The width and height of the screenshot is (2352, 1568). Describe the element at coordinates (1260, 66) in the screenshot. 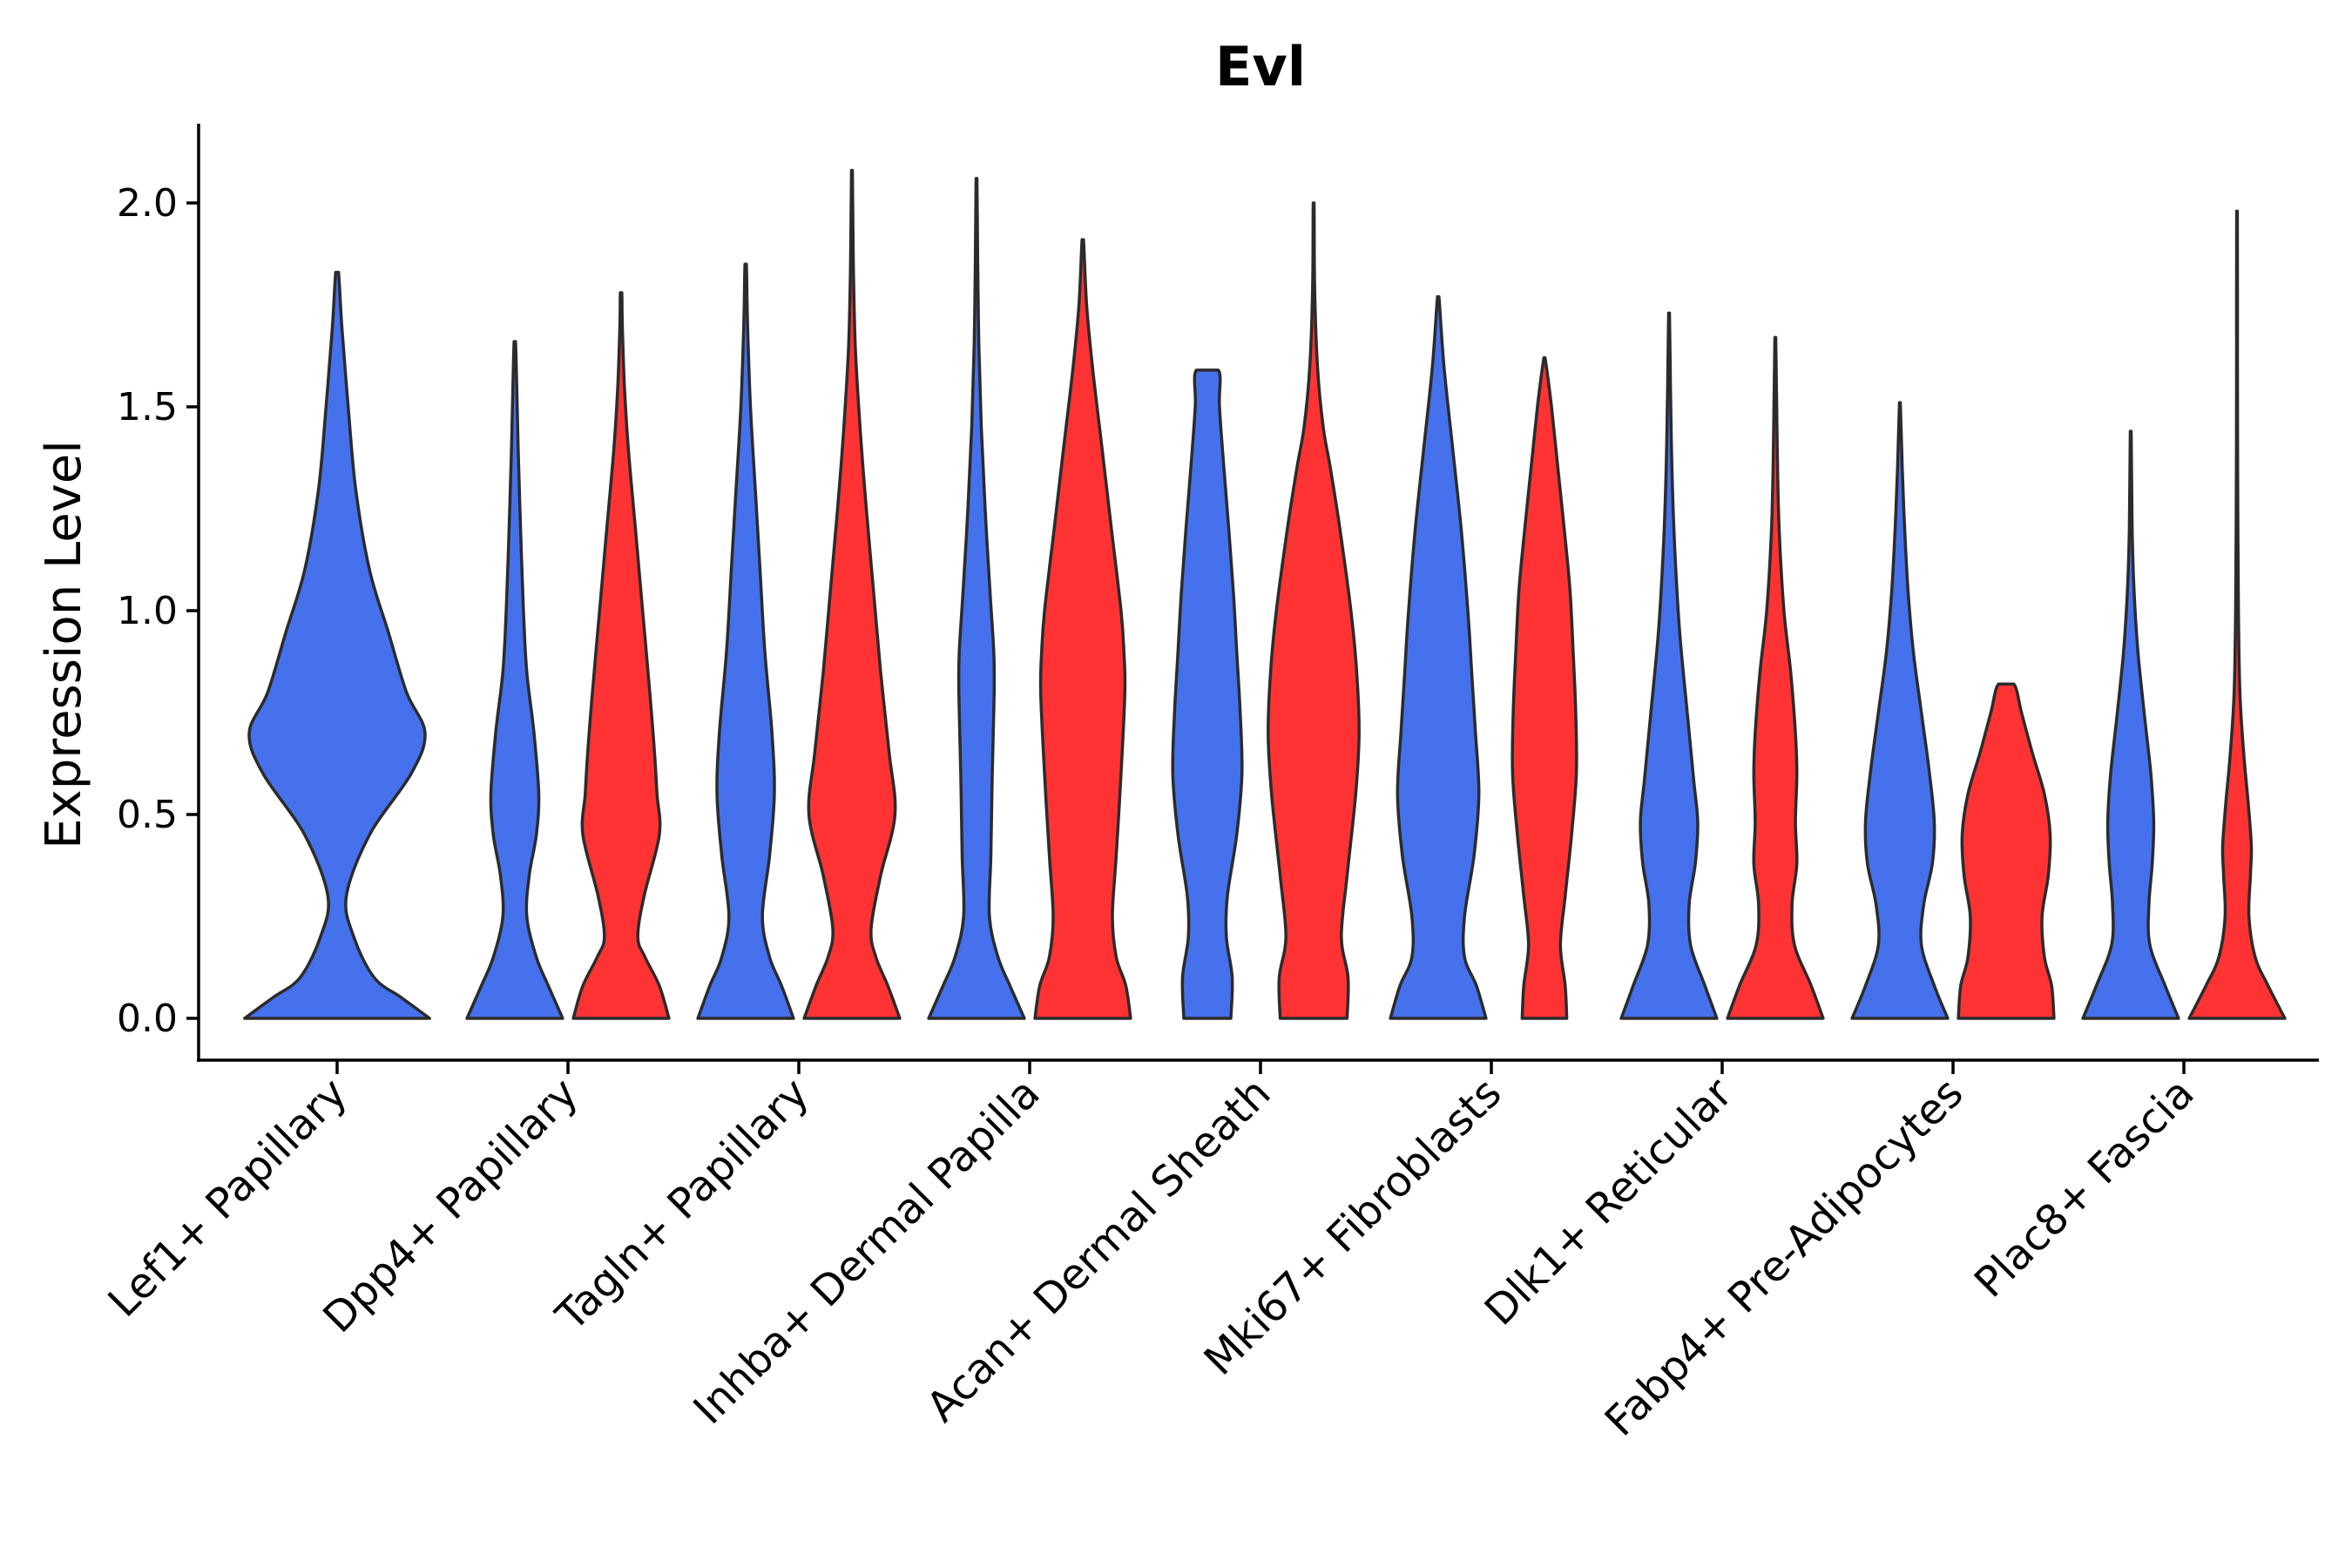

I see `chart-title: Evl` at that location.